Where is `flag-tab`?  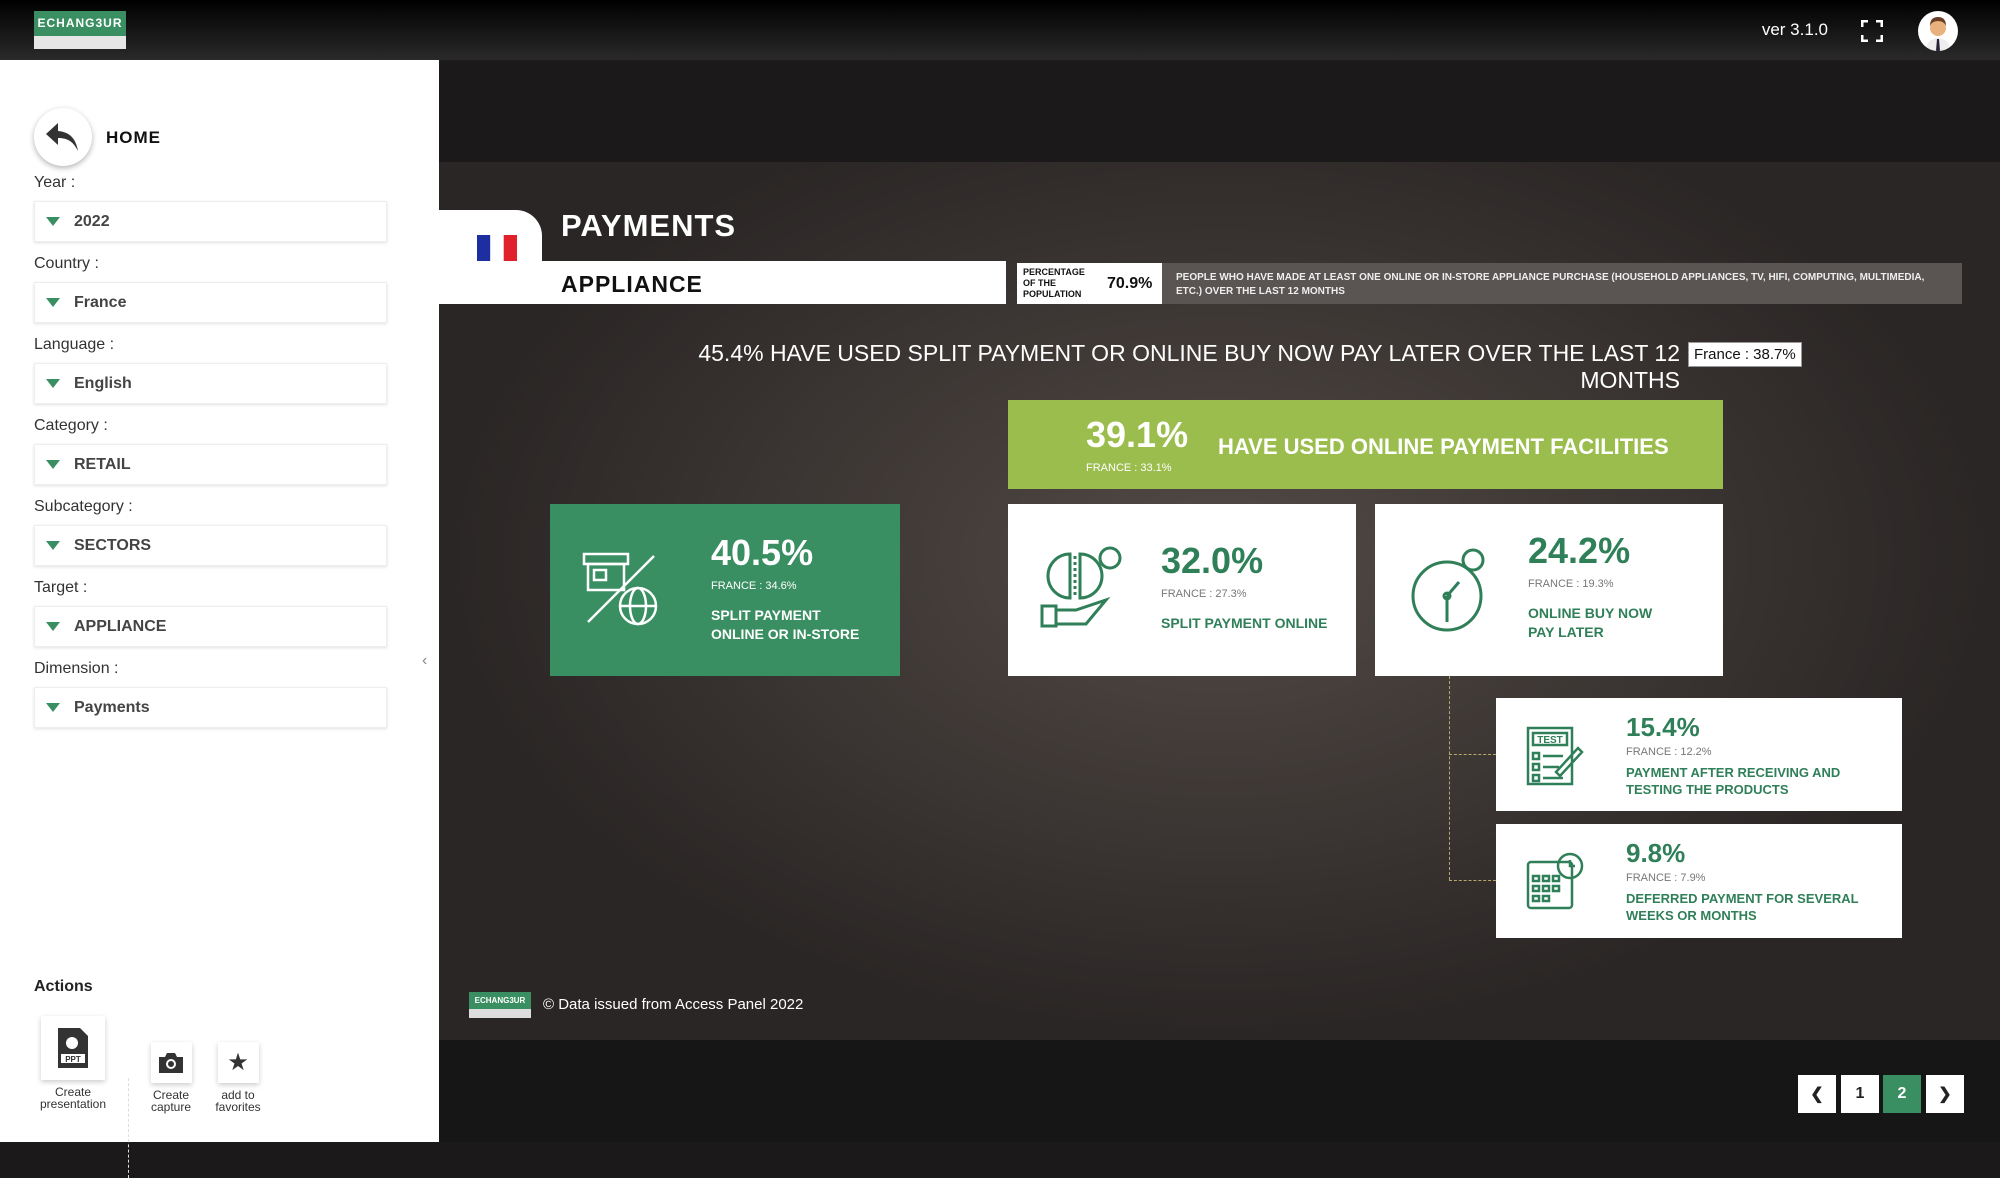
flag-tab is located at coordinates (490, 257).